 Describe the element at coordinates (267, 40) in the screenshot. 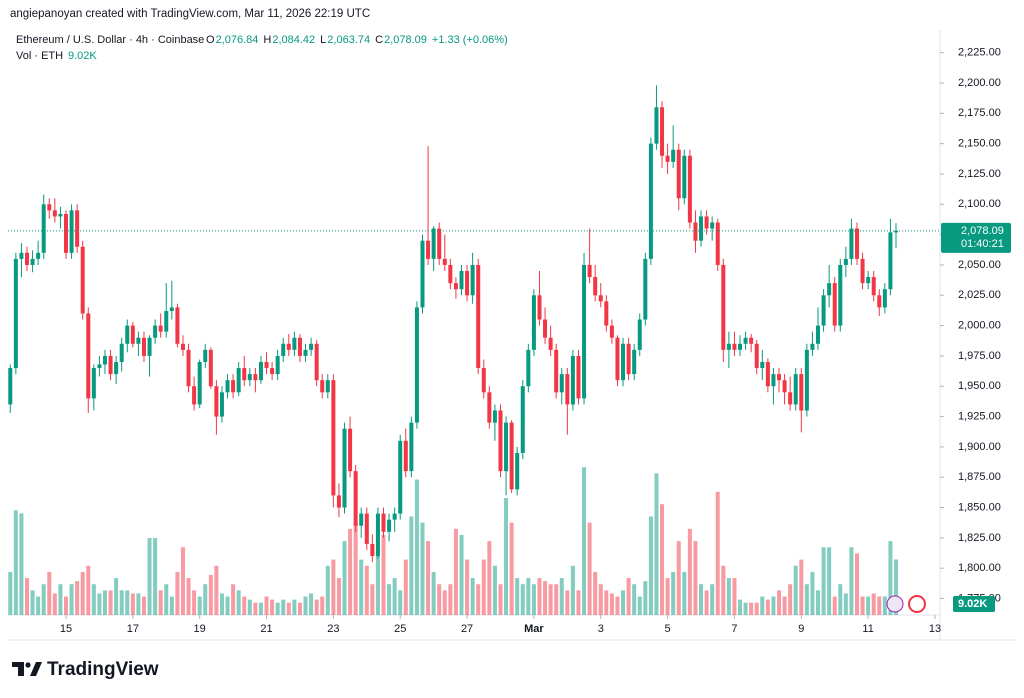

I see `ohlc-key: H` at that location.